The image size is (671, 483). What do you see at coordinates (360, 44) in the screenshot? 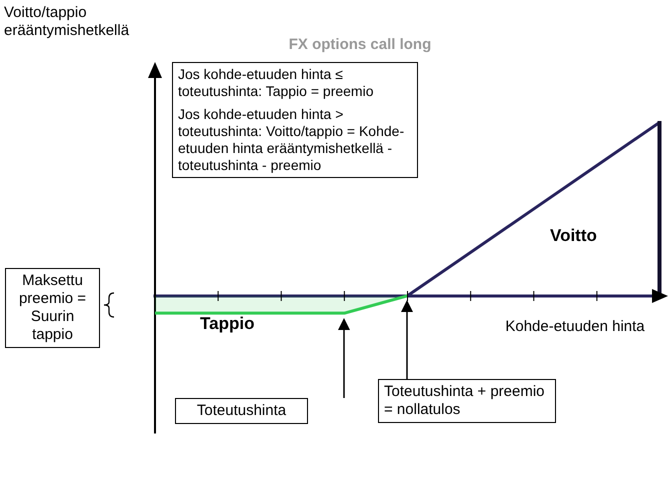
I see `chart-title: FX options call long` at bounding box center [360, 44].